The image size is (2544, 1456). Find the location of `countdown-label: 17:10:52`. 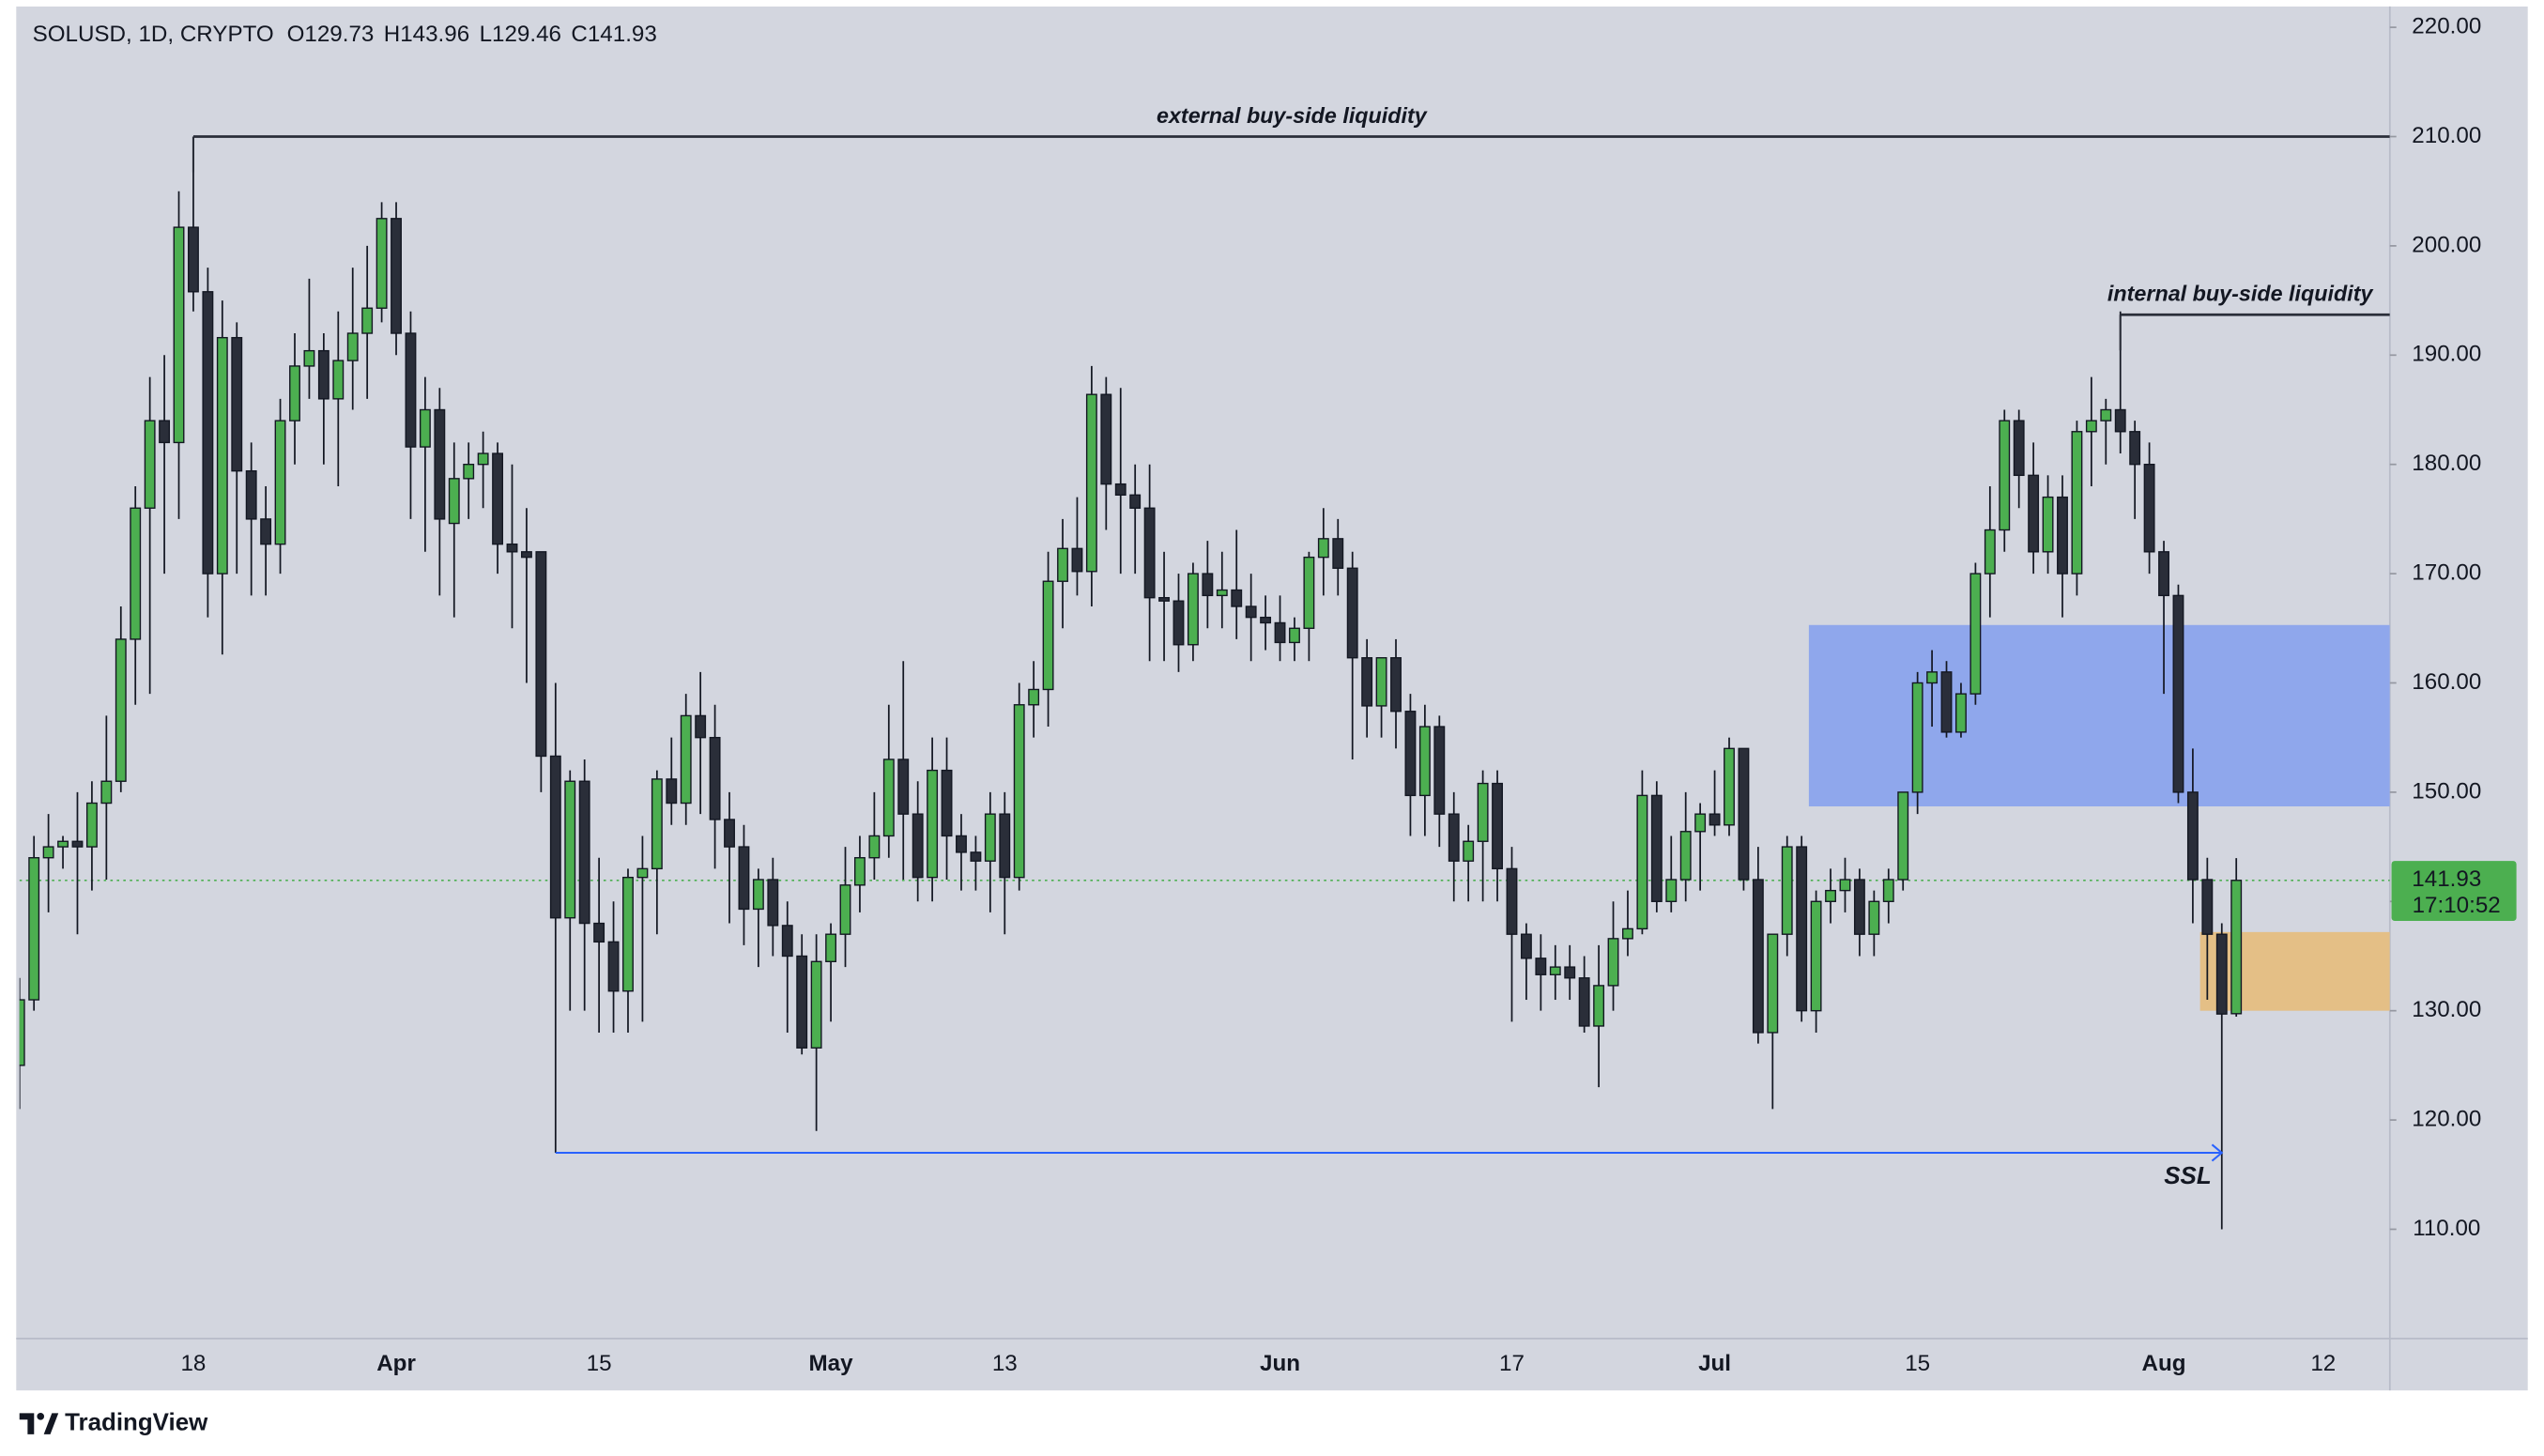

countdown-label: 17:10:52 is located at coordinates (2457, 905).